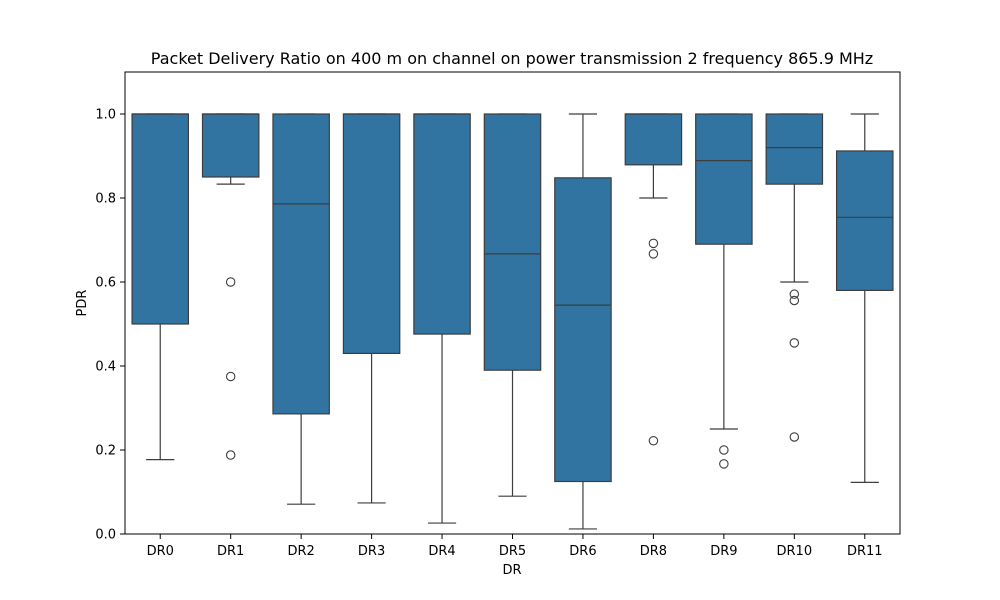 This screenshot has width=1000, height=600. What do you see at coordinates (865, 551) in the screenshot?
I see `x-tick-label: DR11` at bounding box center [865, 551].